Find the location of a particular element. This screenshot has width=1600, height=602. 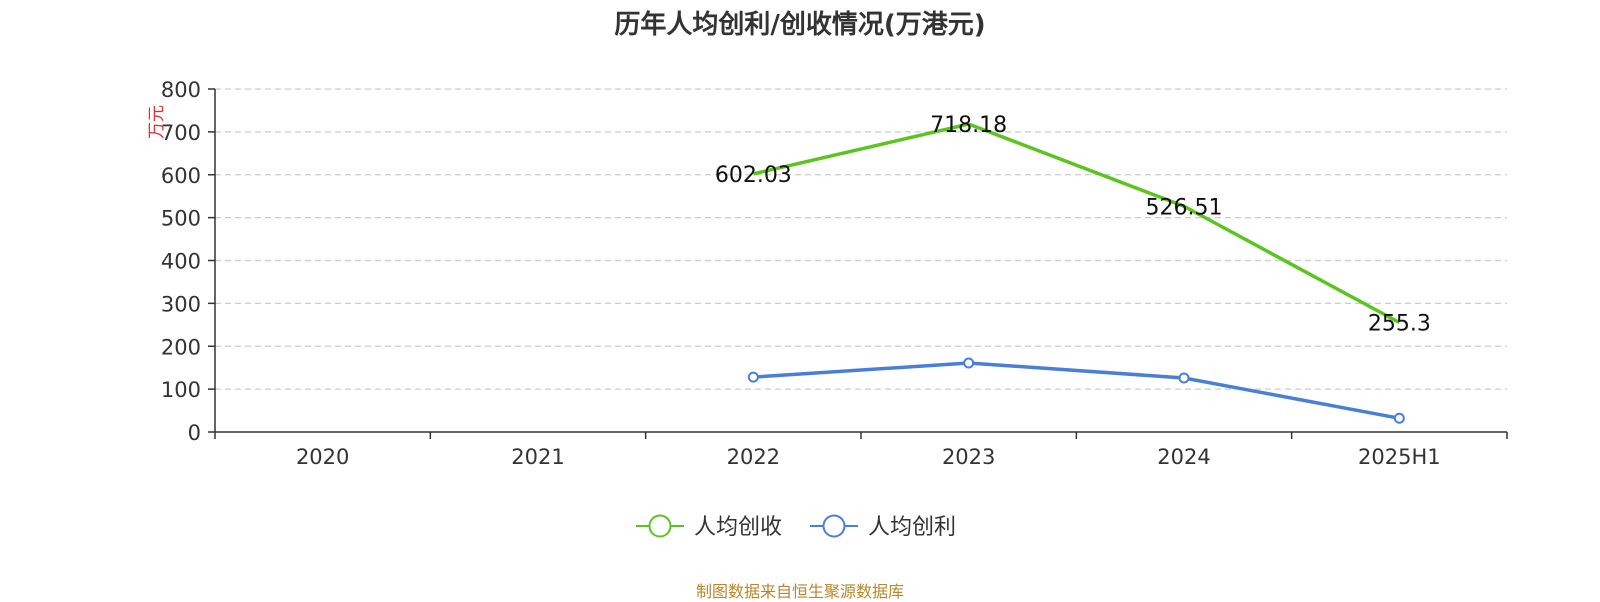

legend-item-1: 人均创利 is located at coordinates (883, 527).